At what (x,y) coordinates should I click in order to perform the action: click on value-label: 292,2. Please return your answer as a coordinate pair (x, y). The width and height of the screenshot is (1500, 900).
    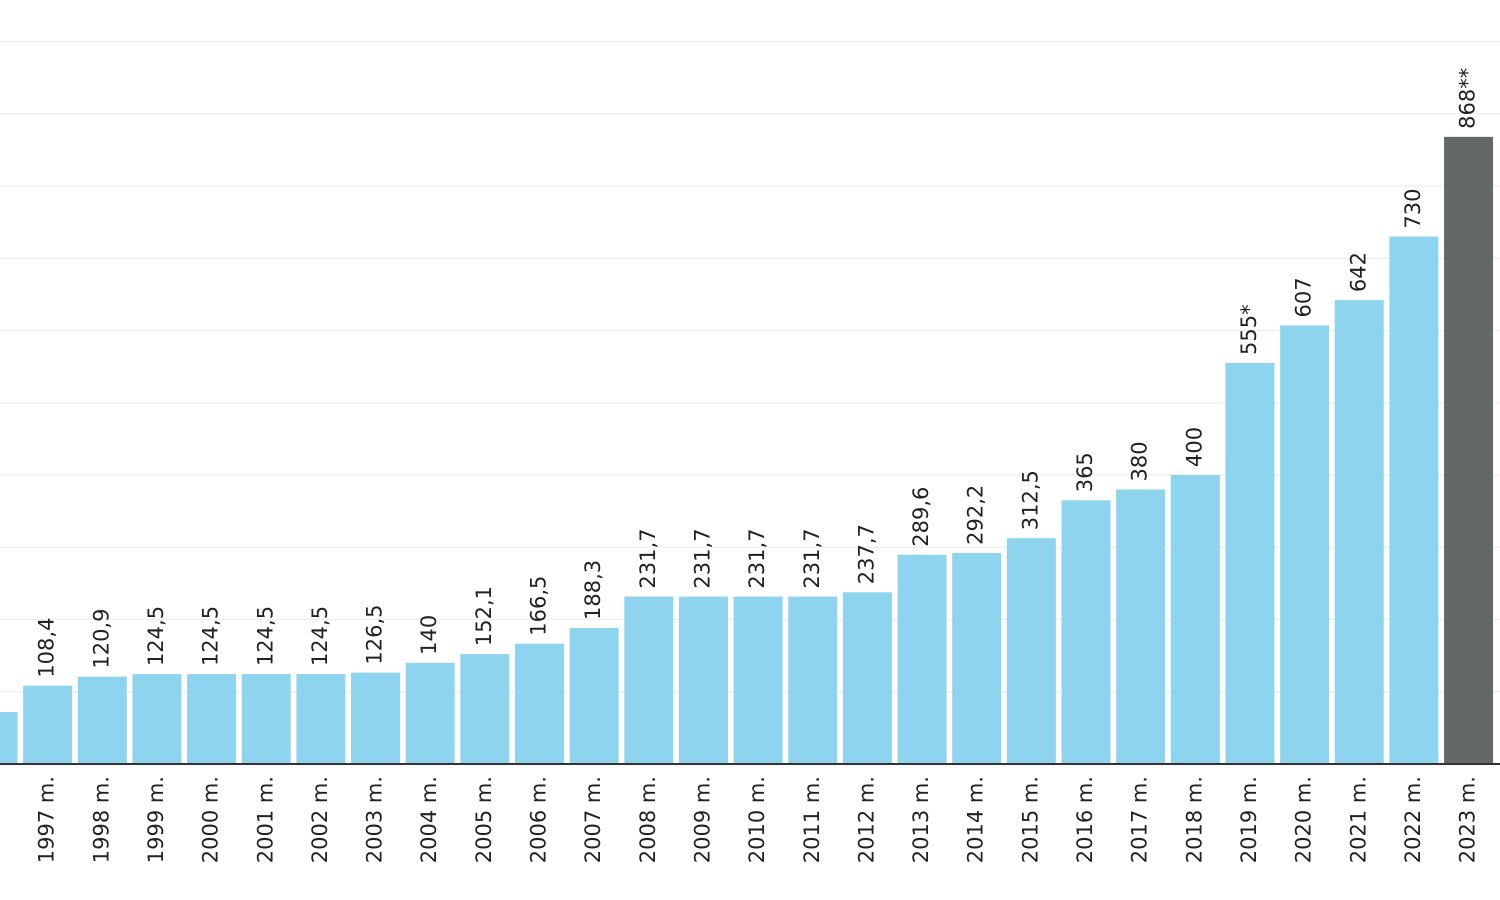
    Looking at the image, I should click on (976, 515).